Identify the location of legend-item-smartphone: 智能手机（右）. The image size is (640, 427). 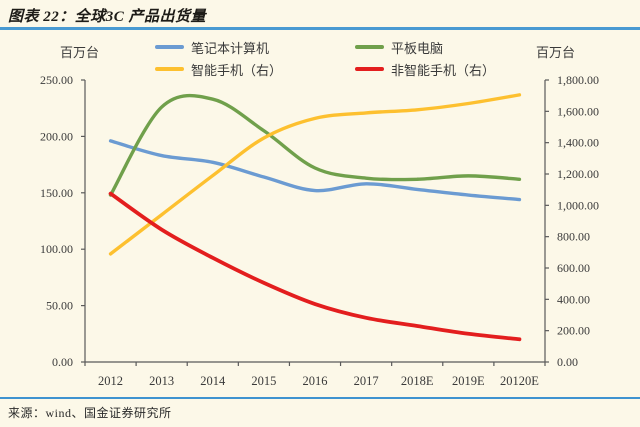
(219, 70).